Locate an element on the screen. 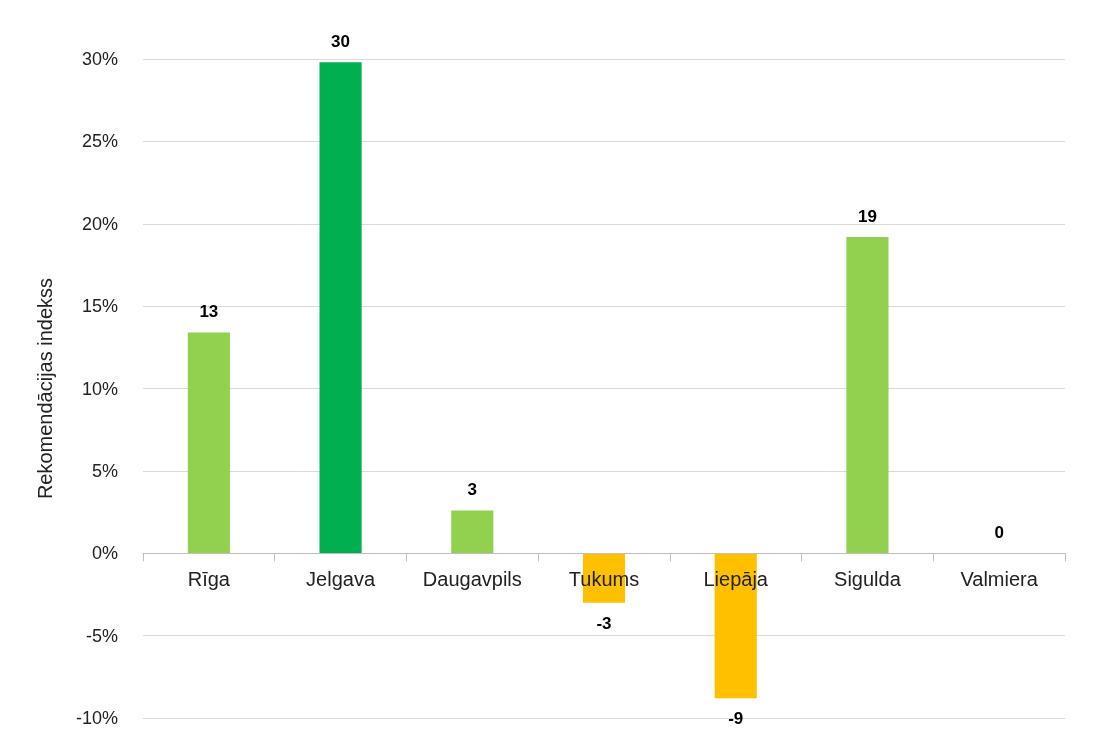 The image size is (1105, 736). y-tick-label: 5% is located at coordinates (104, 470).